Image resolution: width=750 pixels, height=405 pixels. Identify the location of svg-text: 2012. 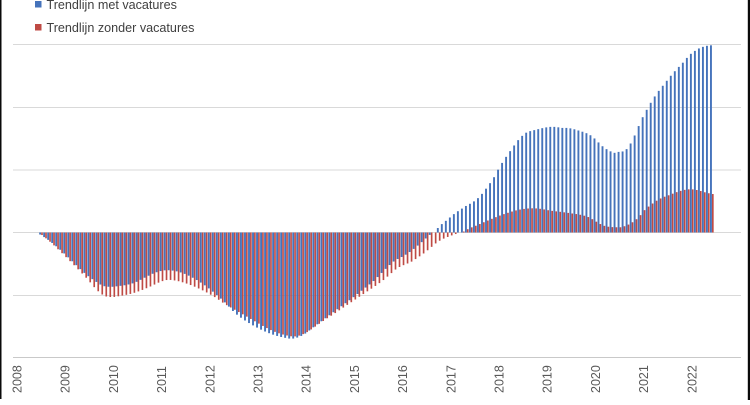
(210, 379).